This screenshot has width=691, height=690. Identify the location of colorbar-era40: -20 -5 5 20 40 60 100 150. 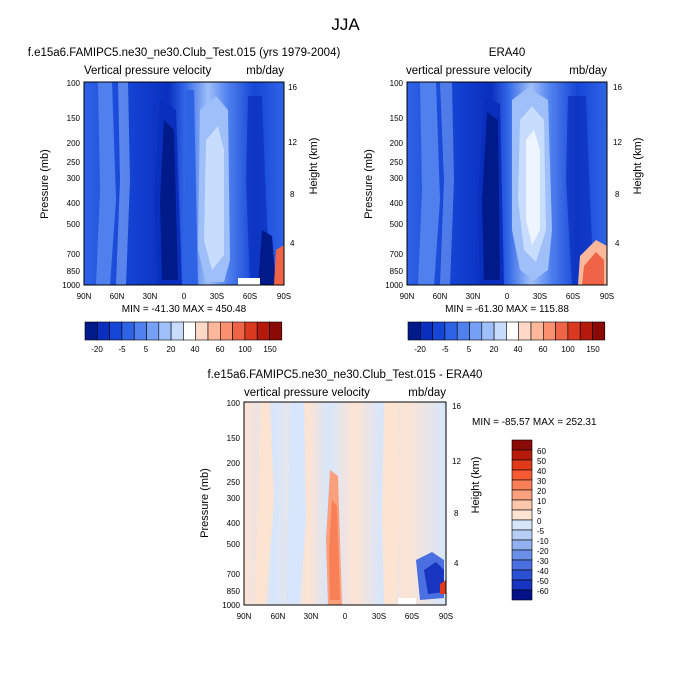
(506, 337).